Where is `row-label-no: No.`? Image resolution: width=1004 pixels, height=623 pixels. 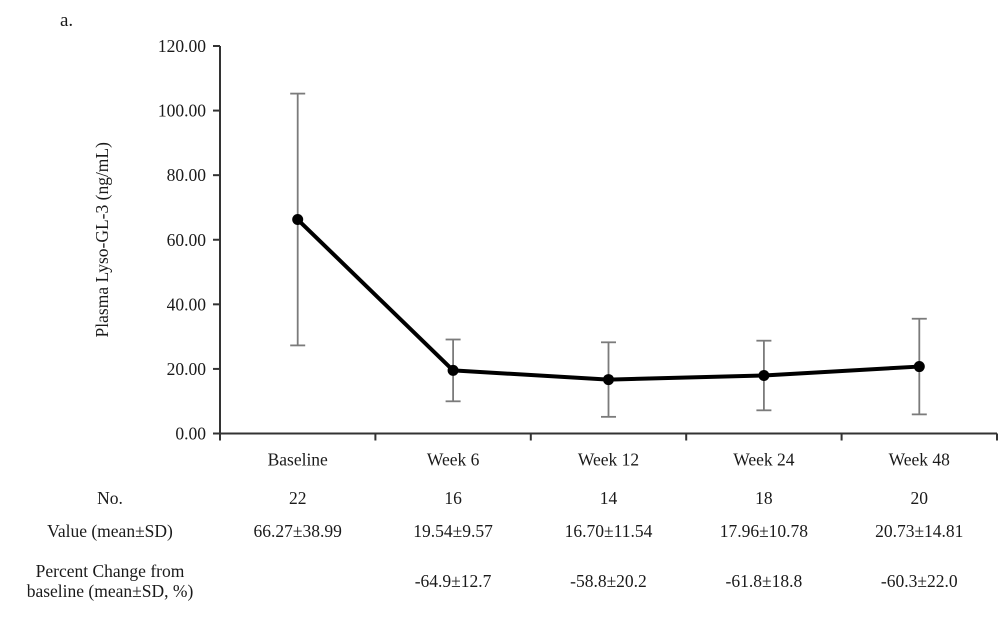
row-label-no: No. is located at coordinates (110, 497).